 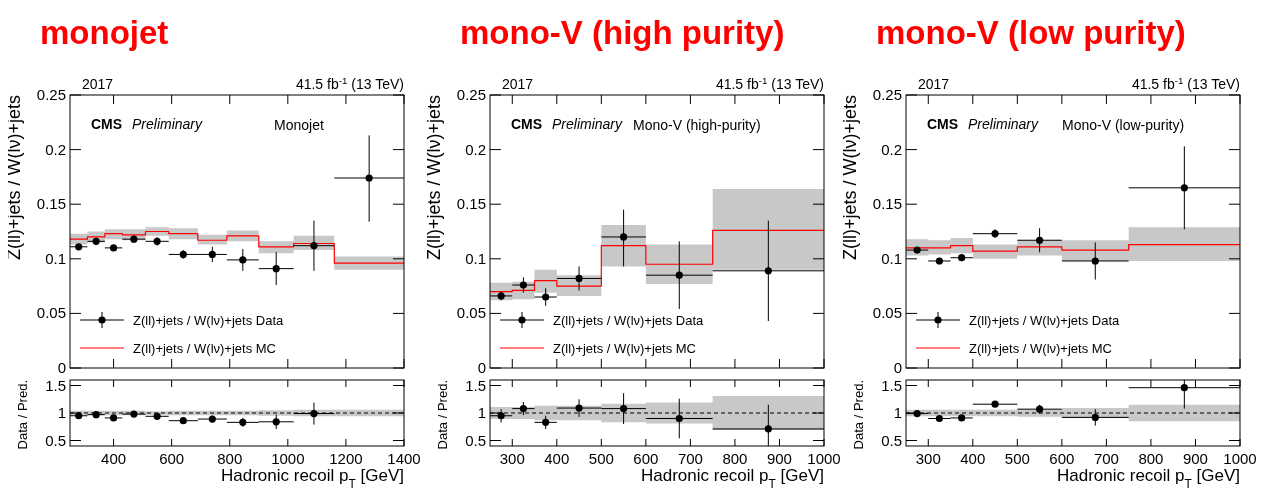 What do you see at coordinates (1123, 125) in the screenshot?
I see `annotation: Mono-V (low-purity)` at bounding box center [1123, 125].